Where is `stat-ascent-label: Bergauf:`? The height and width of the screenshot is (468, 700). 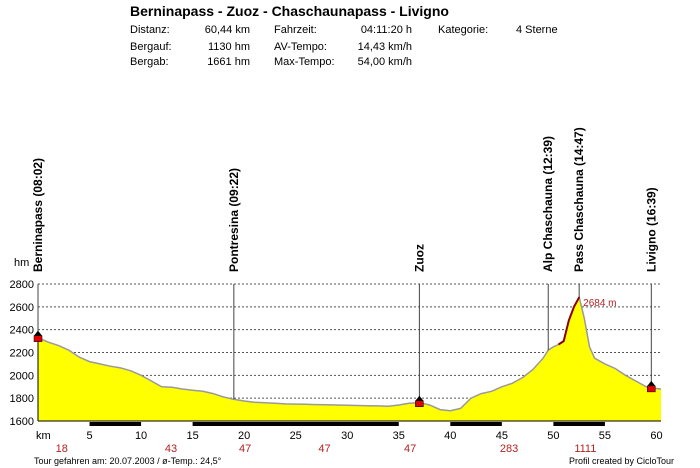
stat-ascent-label: Bergauf: is located at coordinates (151, 47).